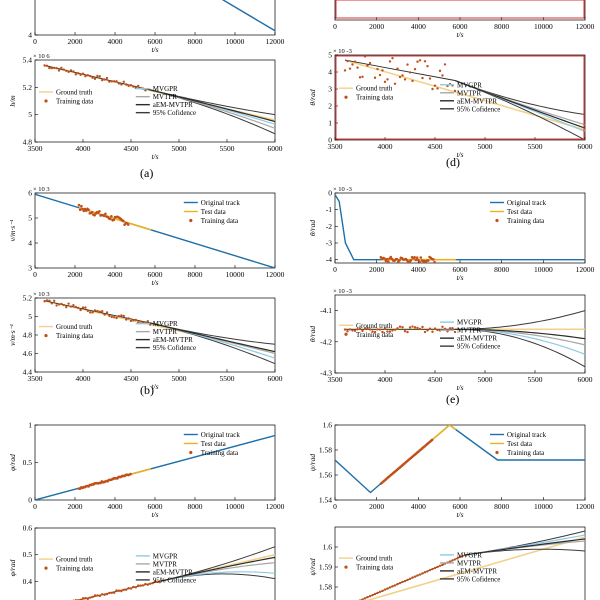 This screenshot has width=600, height=600. Describe the element at coordinates (330, 123) in the screenshot. I see `y-tick-label: 1` at that location.